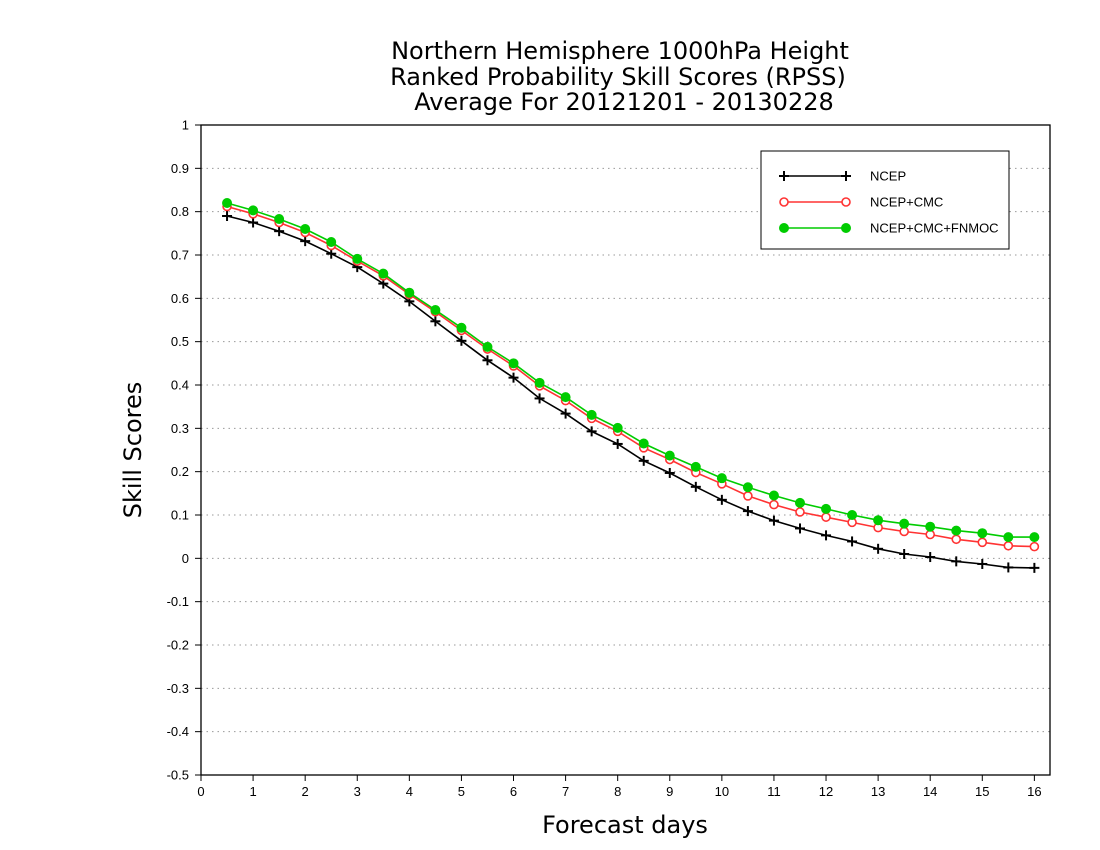  I want to click on title-line-1: Northern Hemisphere 1000hPa Height, so click(620, 51).